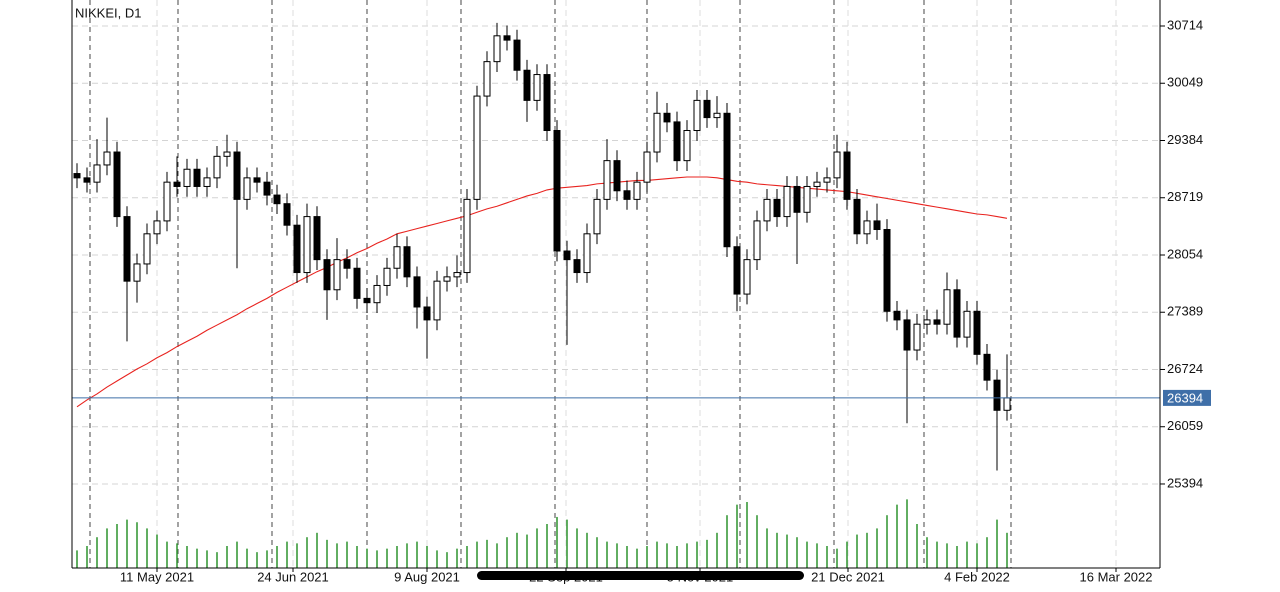  Describe the element at coordinates (1185, 425) in the screenshot. I see `y-tick-label: 26059` at that location.